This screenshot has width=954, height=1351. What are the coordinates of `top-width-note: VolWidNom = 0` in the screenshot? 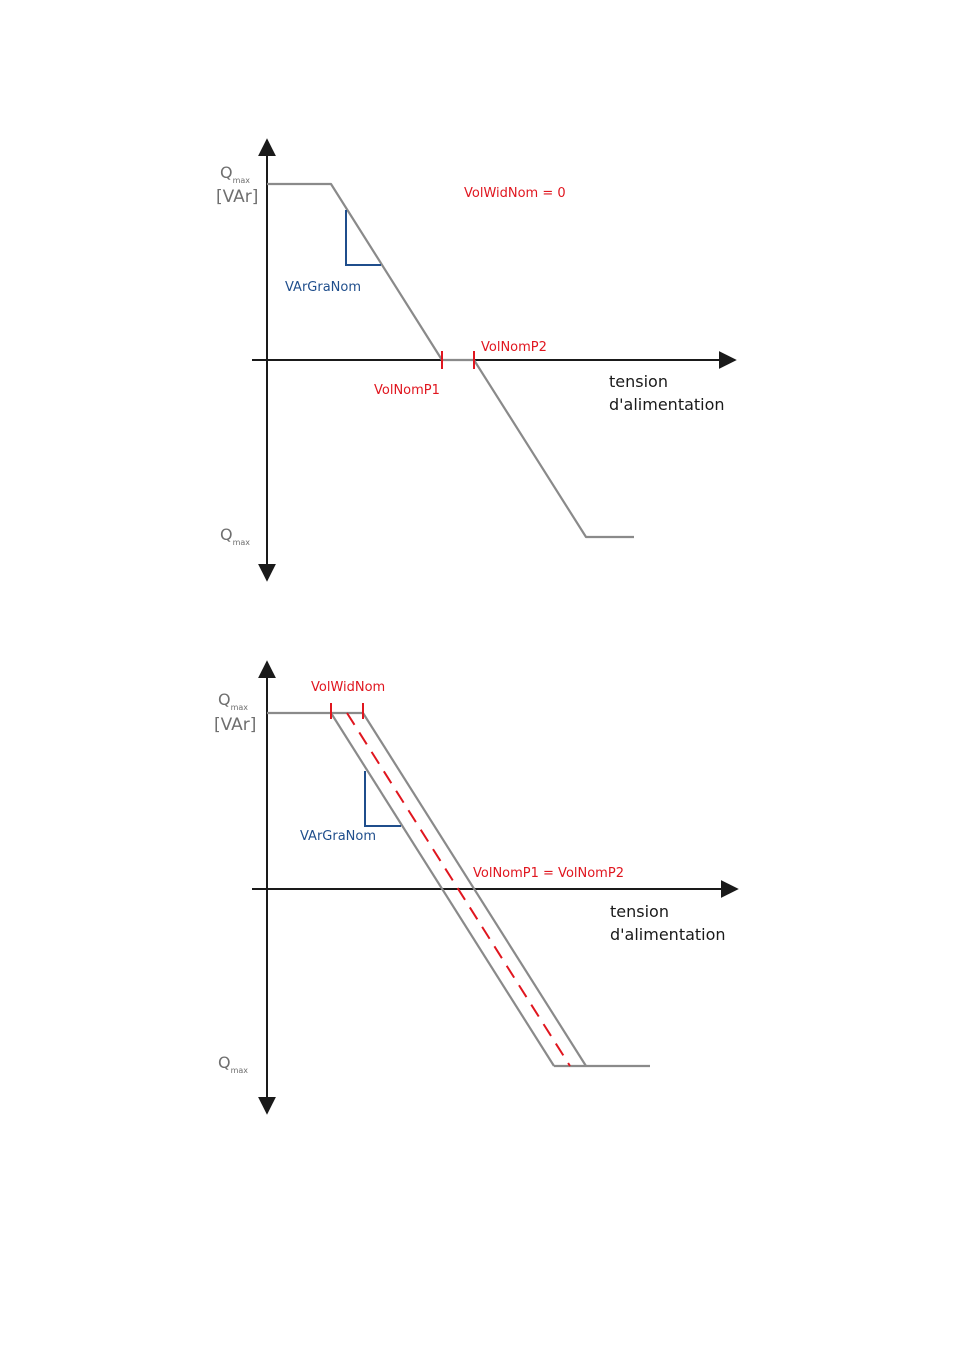 It's located at (515, 193).